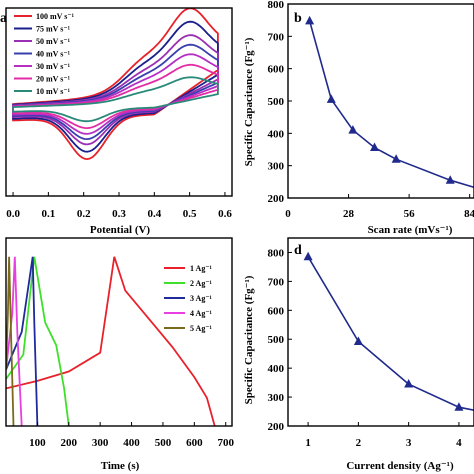 Image resolution: width=474 pixels, height=474 pixels. I want to click on panel-b-line, so click(391, 104).